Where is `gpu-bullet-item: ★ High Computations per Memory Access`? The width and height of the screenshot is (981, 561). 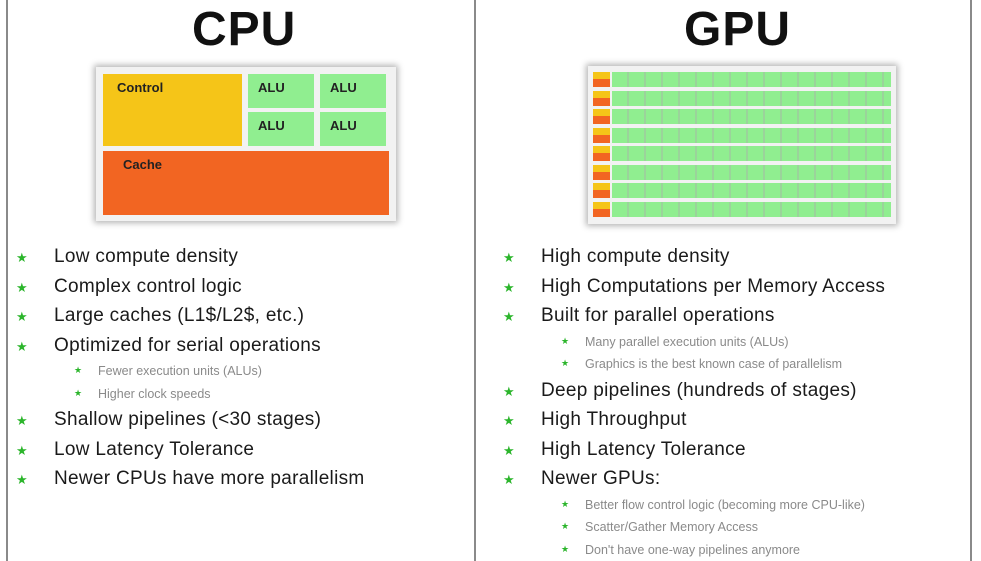
gpu-bullet-item: ★ High Computations per Memory Access is located at coordinates (694, 286).